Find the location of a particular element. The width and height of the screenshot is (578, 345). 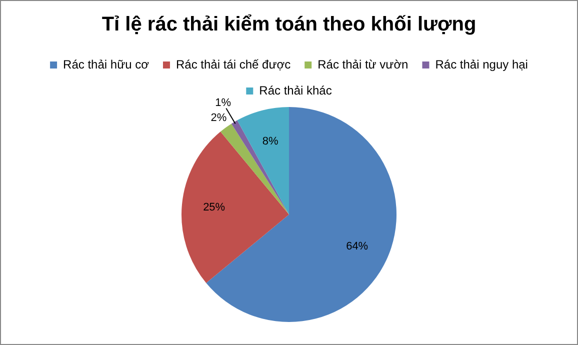

chart-title: Tỉ lệ rác thải kiểm toán theo khối lượng is located at coordinates (289, 25).